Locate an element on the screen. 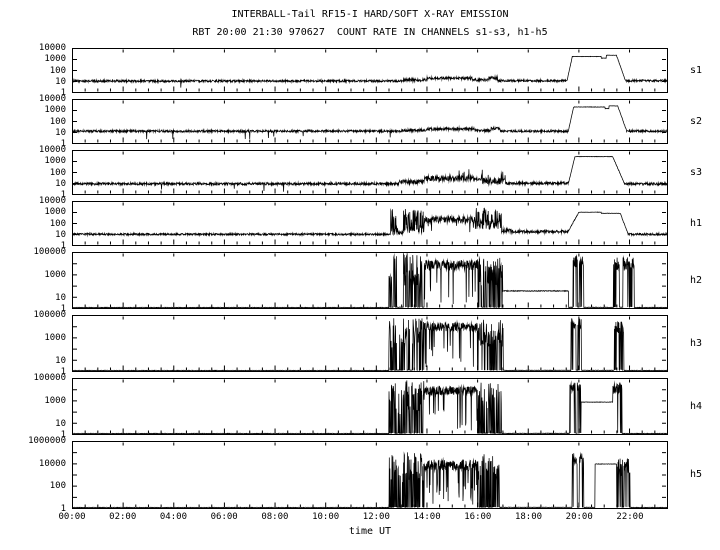  ytick-label-h4-10: 10 is located at coordinates (60, 423).